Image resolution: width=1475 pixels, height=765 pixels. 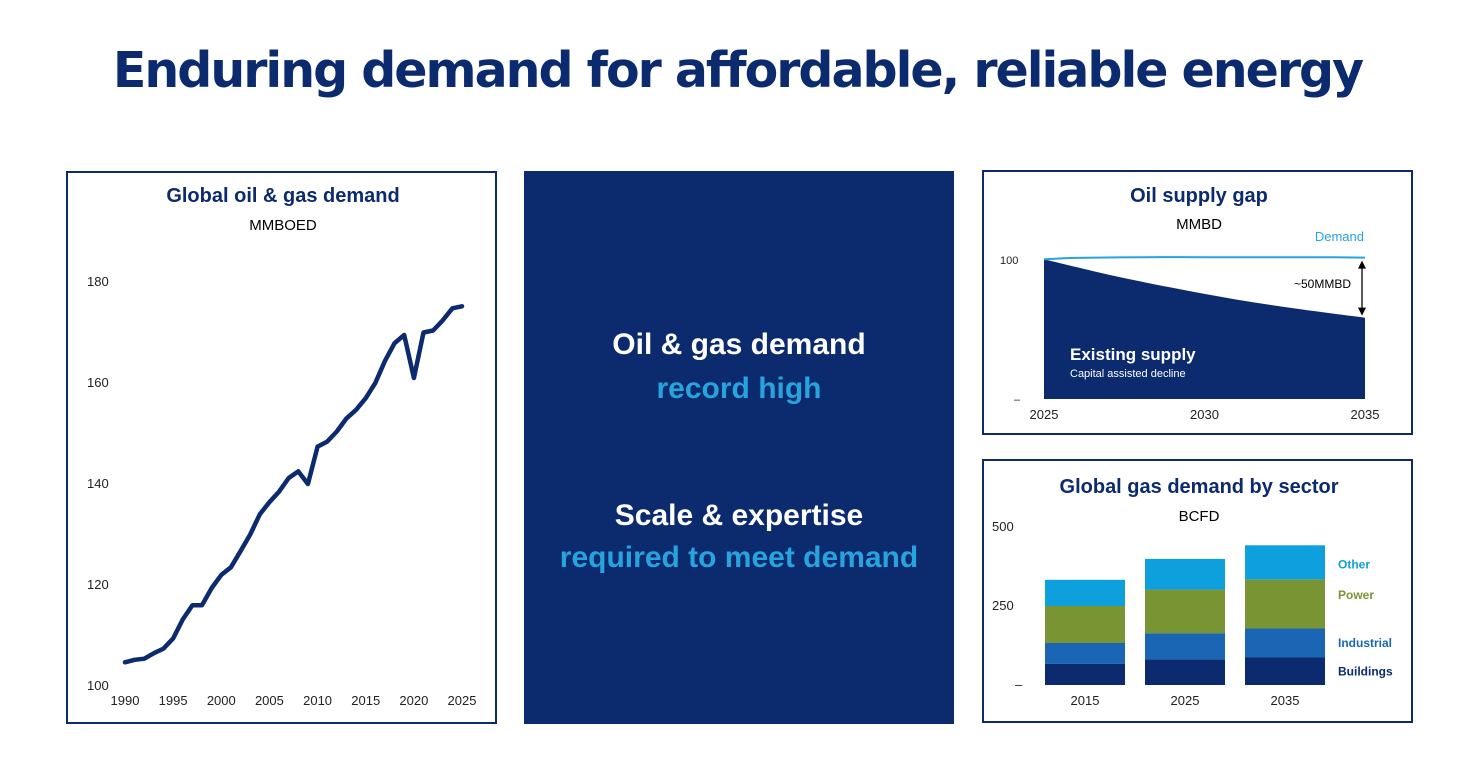 What do you see at coordinates (739, 344) in the screenshot?
I see `message-line-1: Oil & gas demand` at bounding box center [739, 344].